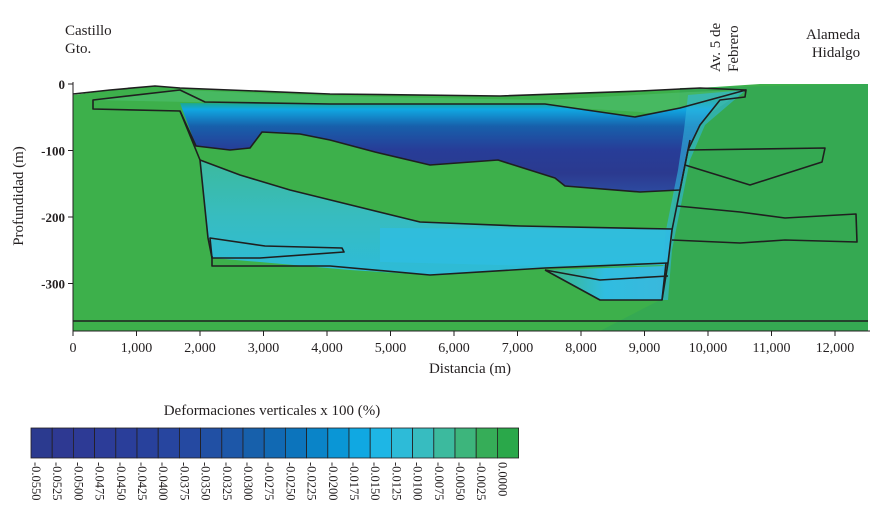 The height and width of the screenshot is (521, 886). I want to click on legend-value: -0.0450, so click(121, 481).